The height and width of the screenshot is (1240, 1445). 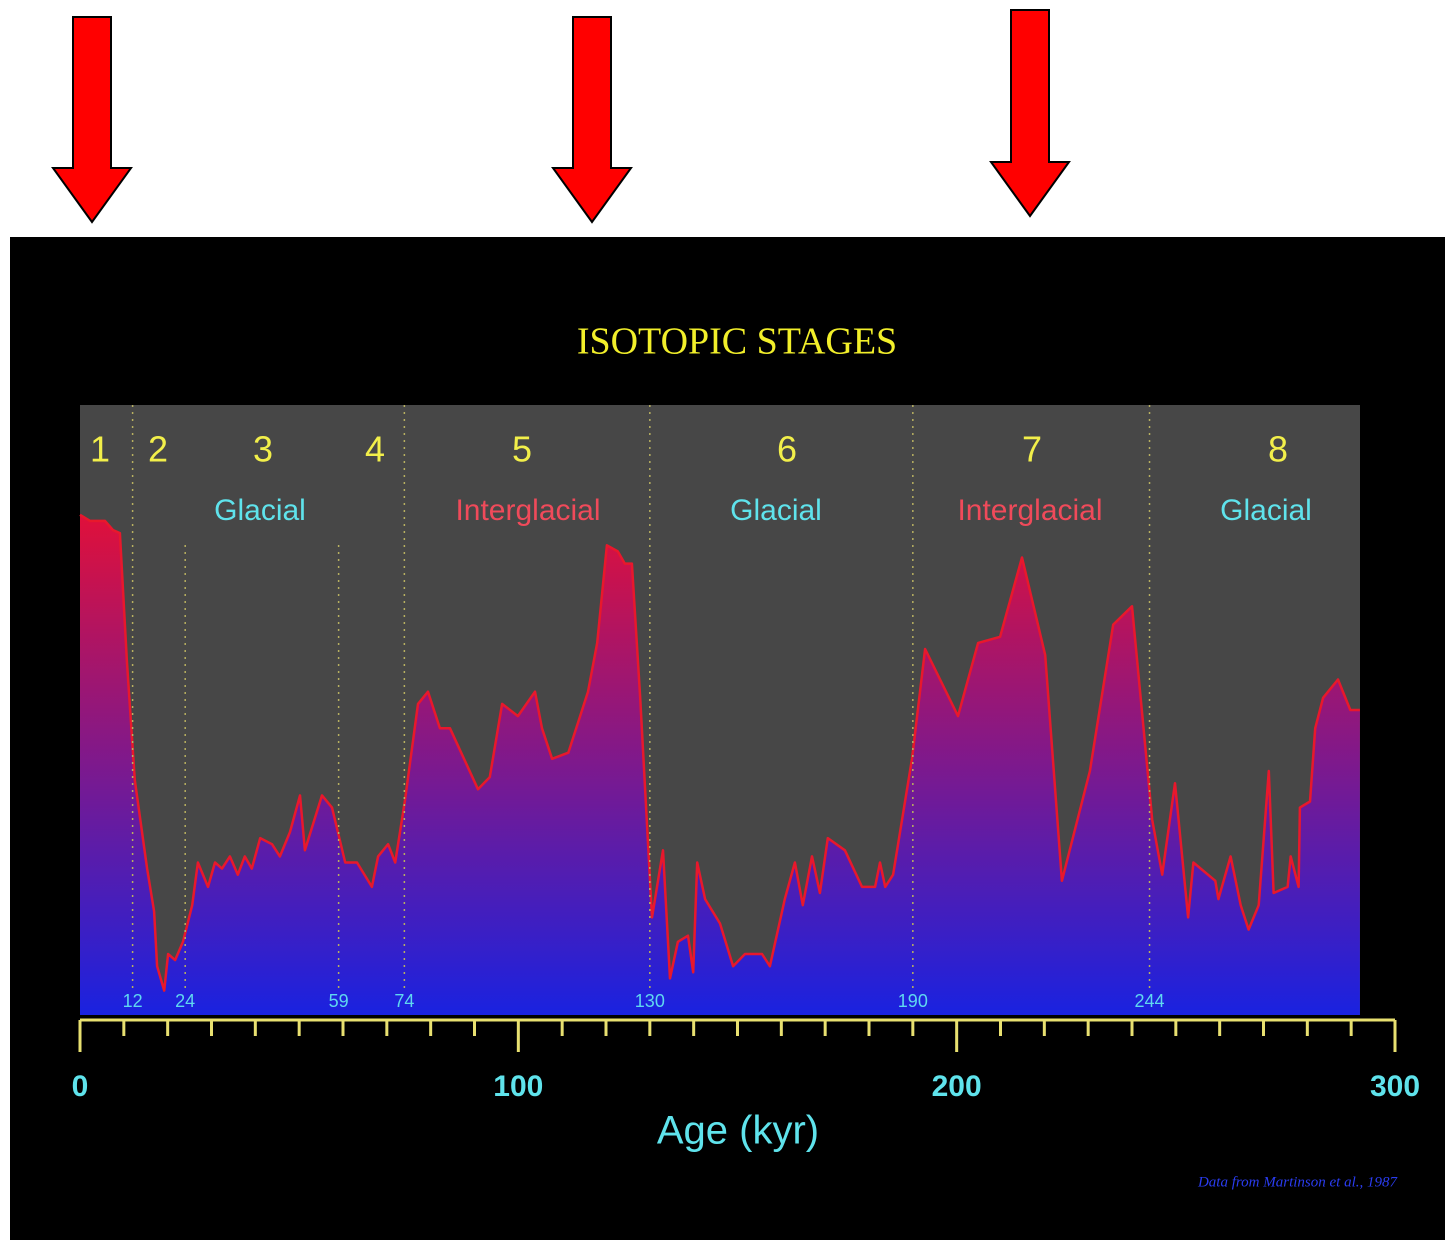 I want to click on stage-number: 5, so click(x=522, y=449).